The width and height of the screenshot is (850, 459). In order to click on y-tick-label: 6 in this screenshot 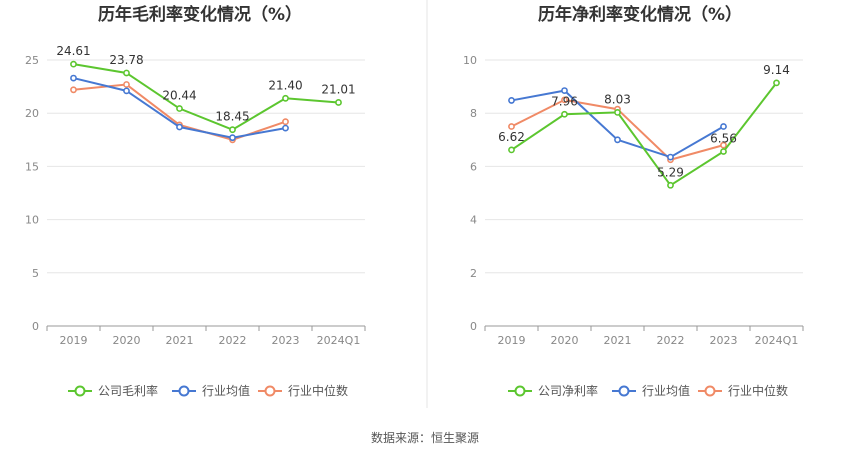, I will do `click(473, 166)`.